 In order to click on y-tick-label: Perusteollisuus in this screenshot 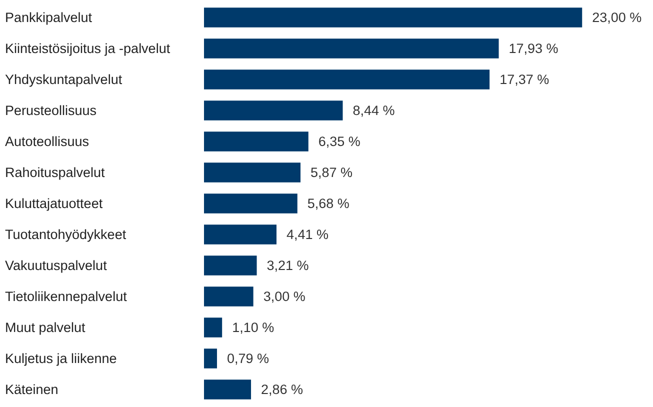, I will do `click(51, 110)`.